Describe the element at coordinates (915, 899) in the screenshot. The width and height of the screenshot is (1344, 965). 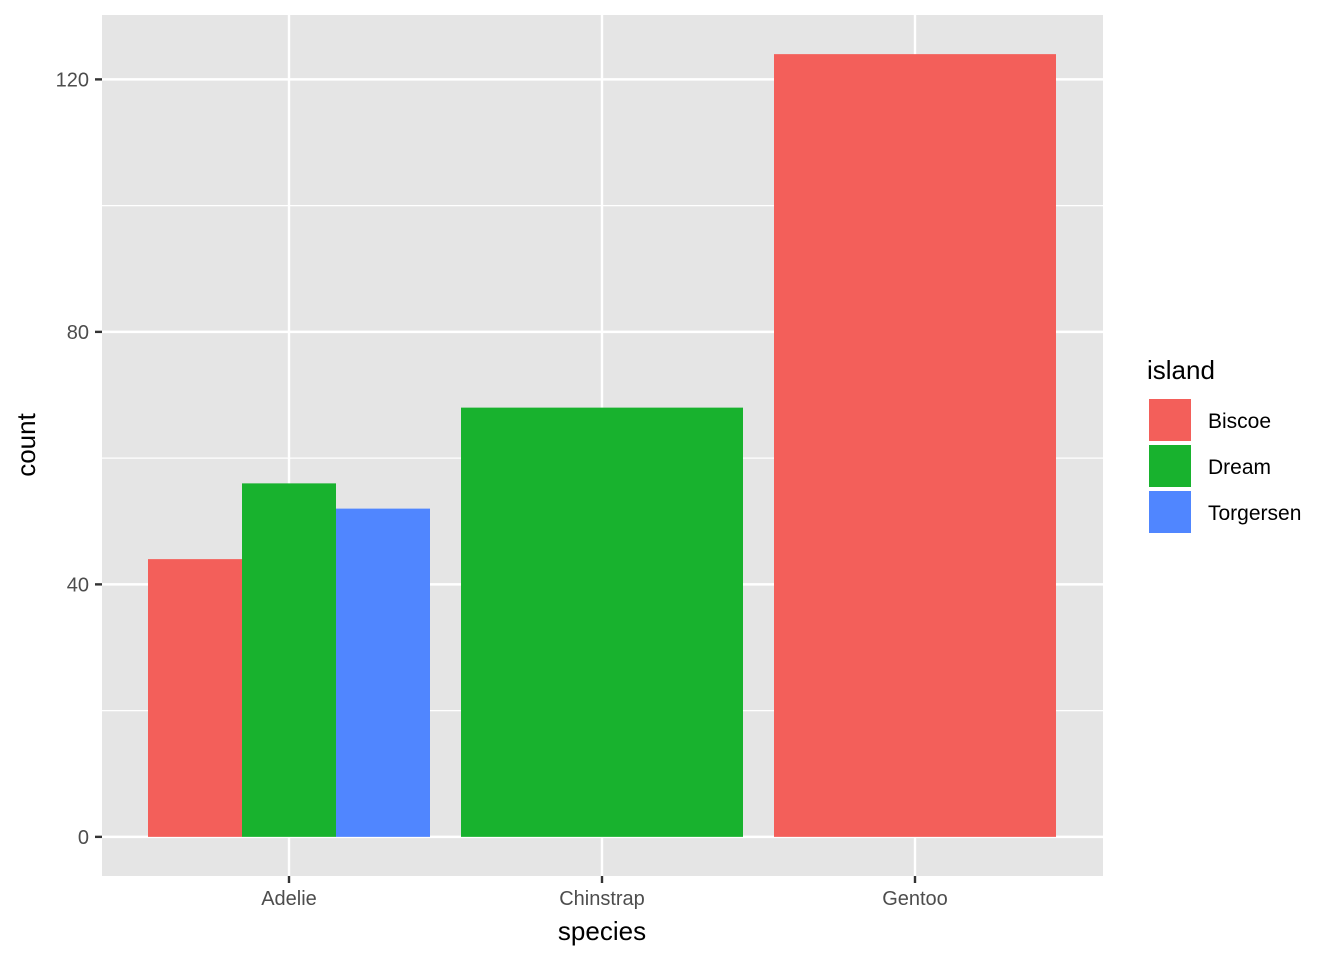
I see `x-tick-label: Gentoo` at that location.